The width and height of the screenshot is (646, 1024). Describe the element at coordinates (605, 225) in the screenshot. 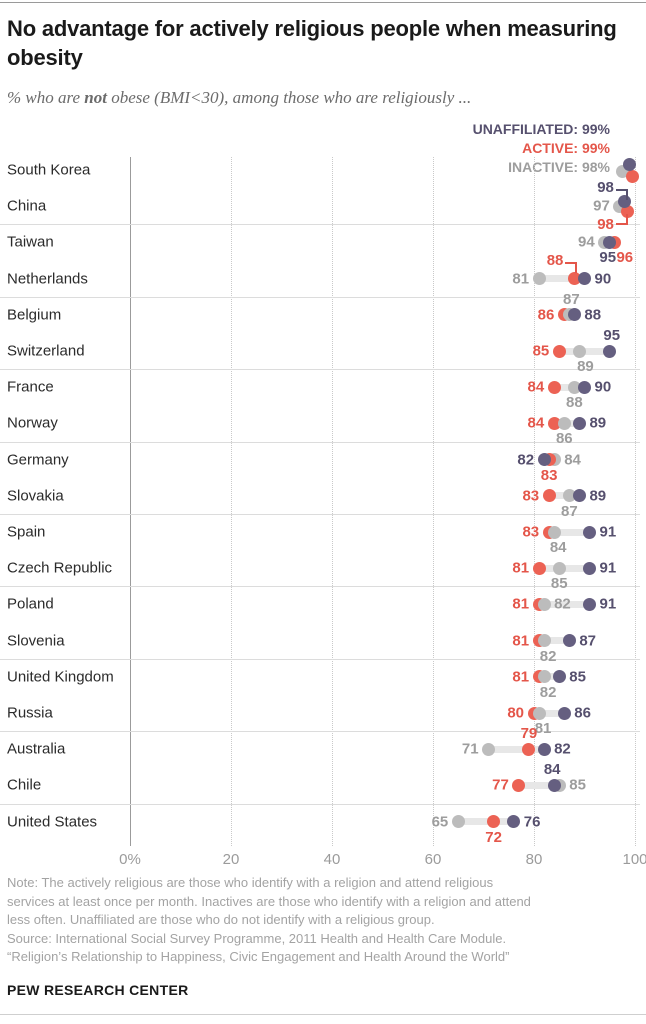

I see `active-value-label: 98` at that location.